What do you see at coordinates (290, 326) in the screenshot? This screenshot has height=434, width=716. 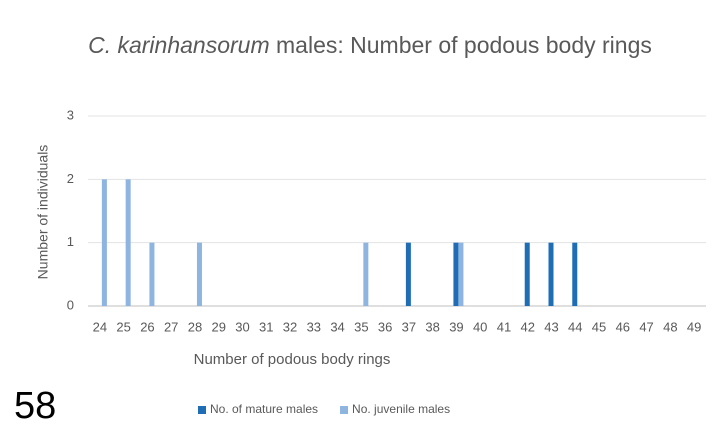 I see `x-tick-label: 32` at bounding box center [290, 326].